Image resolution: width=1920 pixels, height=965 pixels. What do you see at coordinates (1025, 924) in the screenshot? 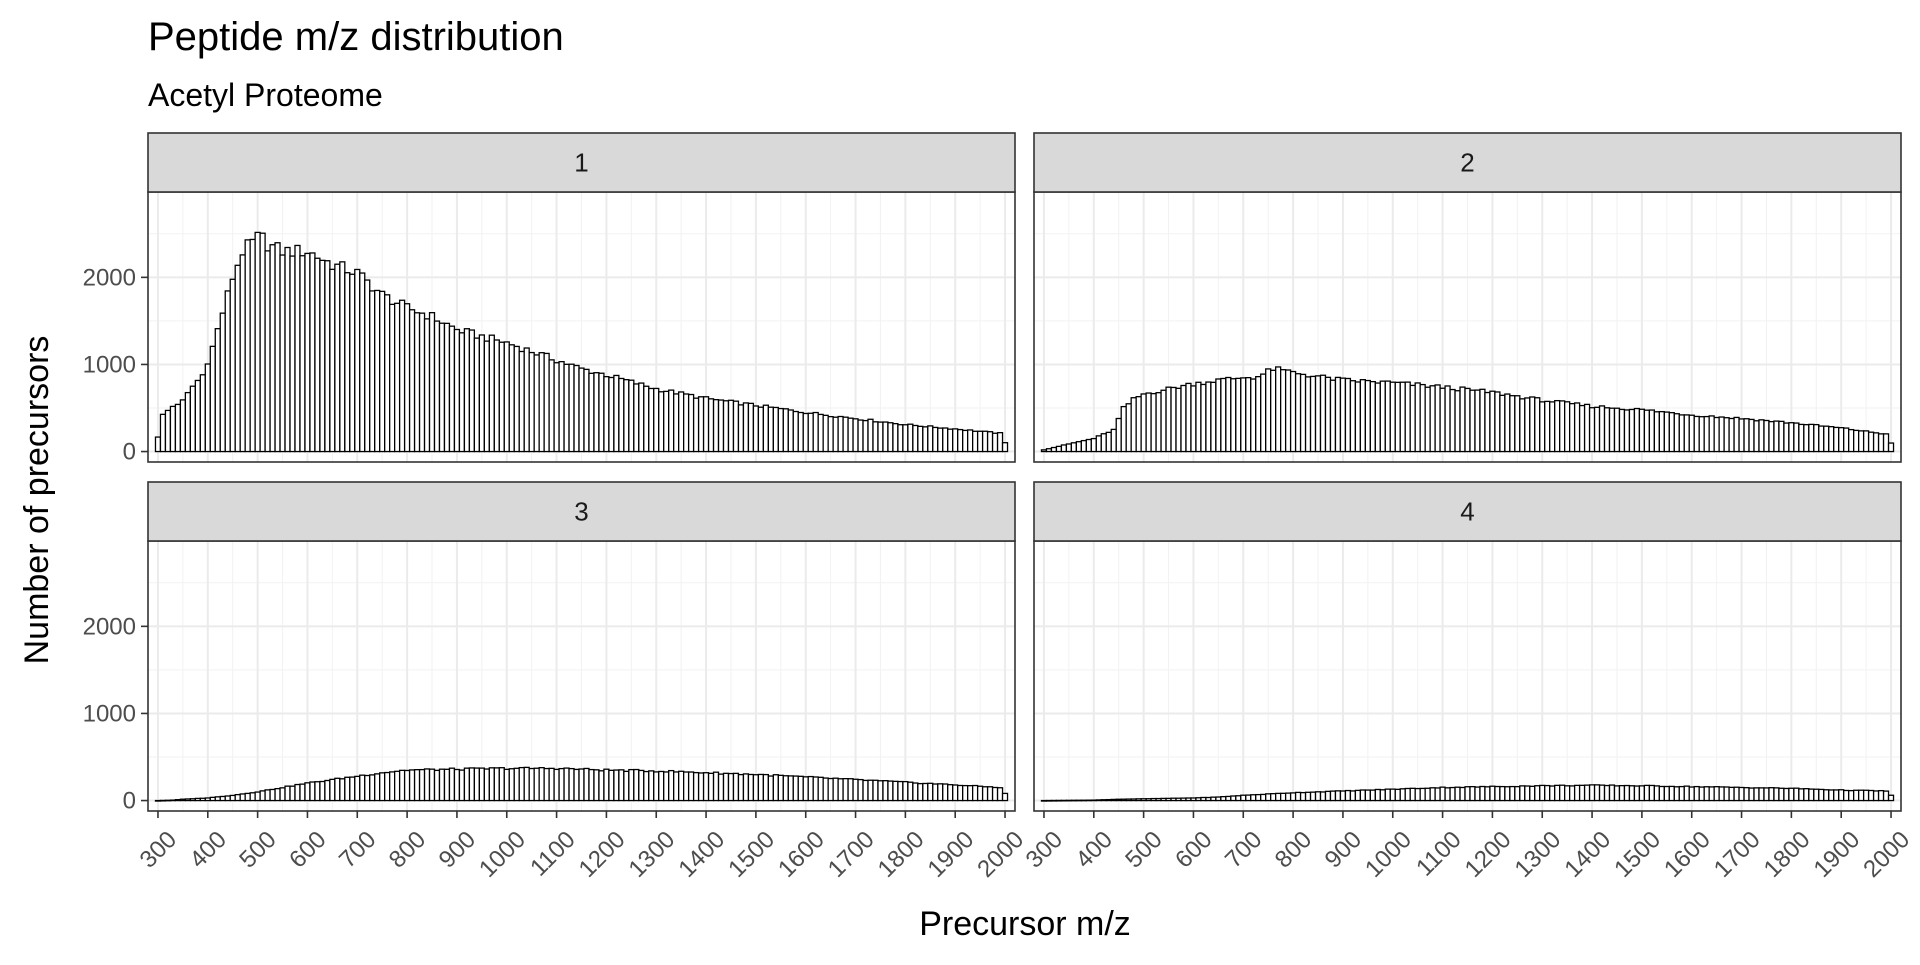
I see `x-axis-title: Precursor m/z` at bounding box center [1025, 924].